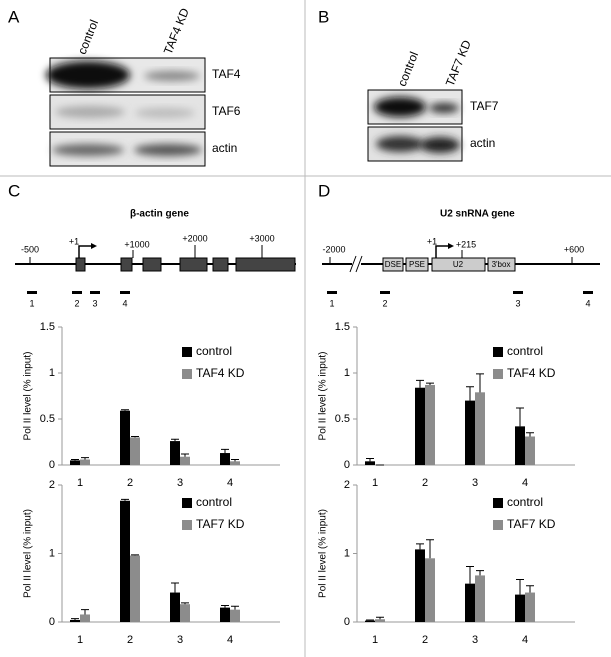 The image size is (611, 657). Describe the element at coordinates (415, 125) in the screenshot. I see `blot` at that location.